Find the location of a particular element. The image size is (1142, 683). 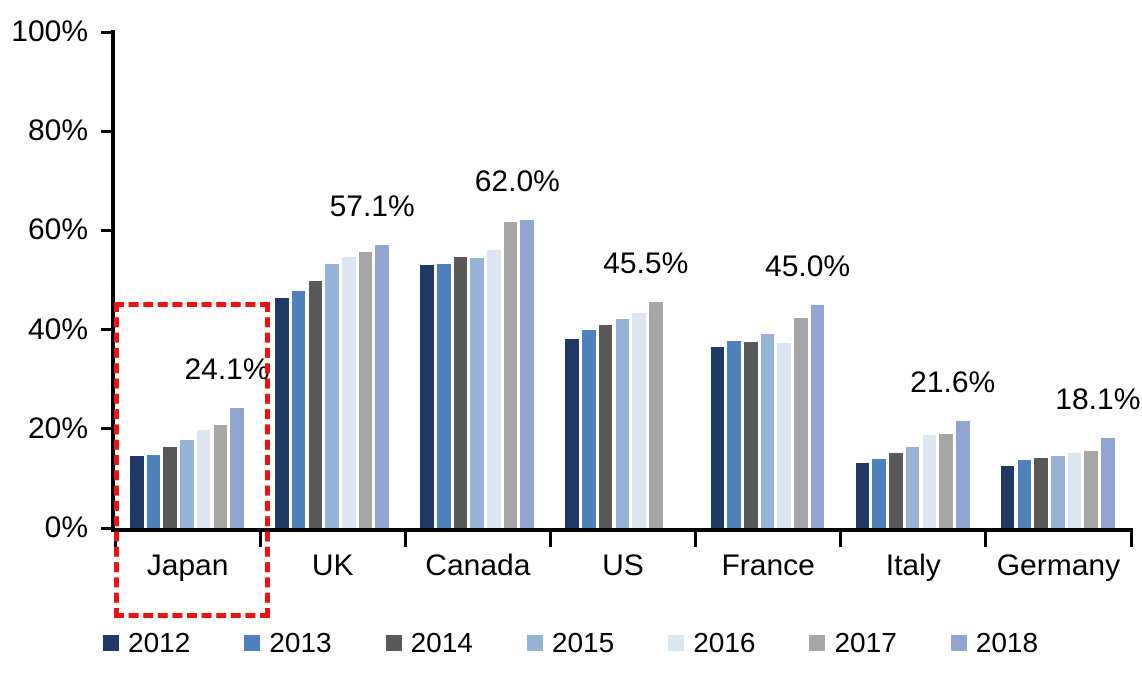

bar-japan-2016 is located at coordinates (203, 478).